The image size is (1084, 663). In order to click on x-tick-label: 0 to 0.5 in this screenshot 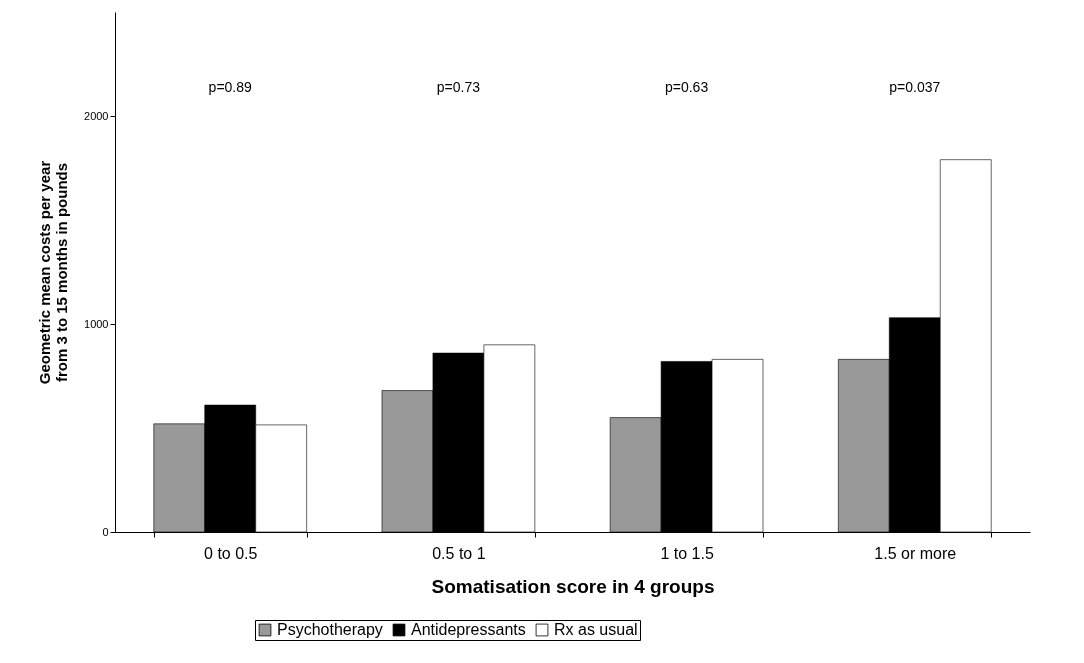, I will do `click(231, 553)`.